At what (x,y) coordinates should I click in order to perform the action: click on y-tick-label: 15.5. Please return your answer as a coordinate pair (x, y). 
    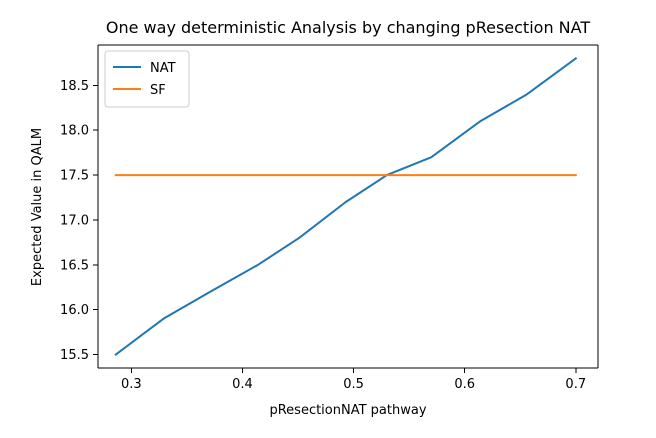
    Looking at the image, I should click on (74, 355).